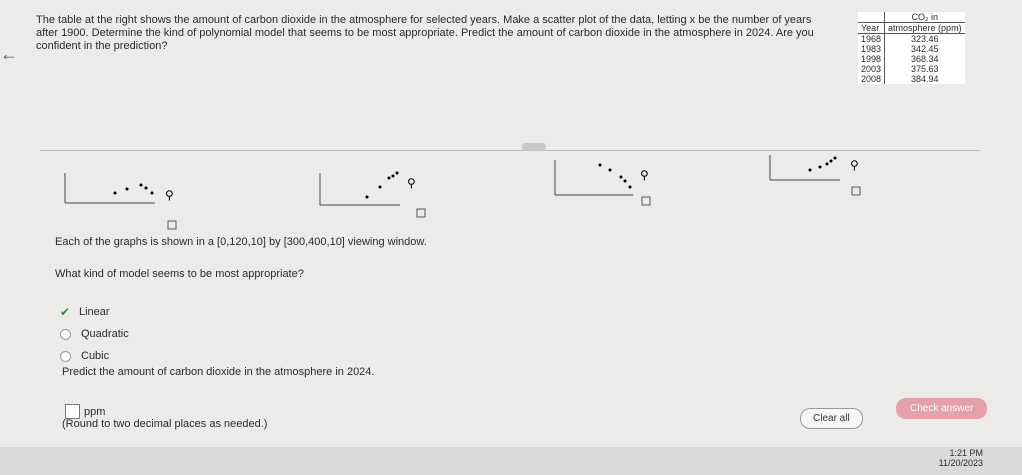 The image size is (1022, 475). I want to click on graph-b: ⚲, so click(372, 194).